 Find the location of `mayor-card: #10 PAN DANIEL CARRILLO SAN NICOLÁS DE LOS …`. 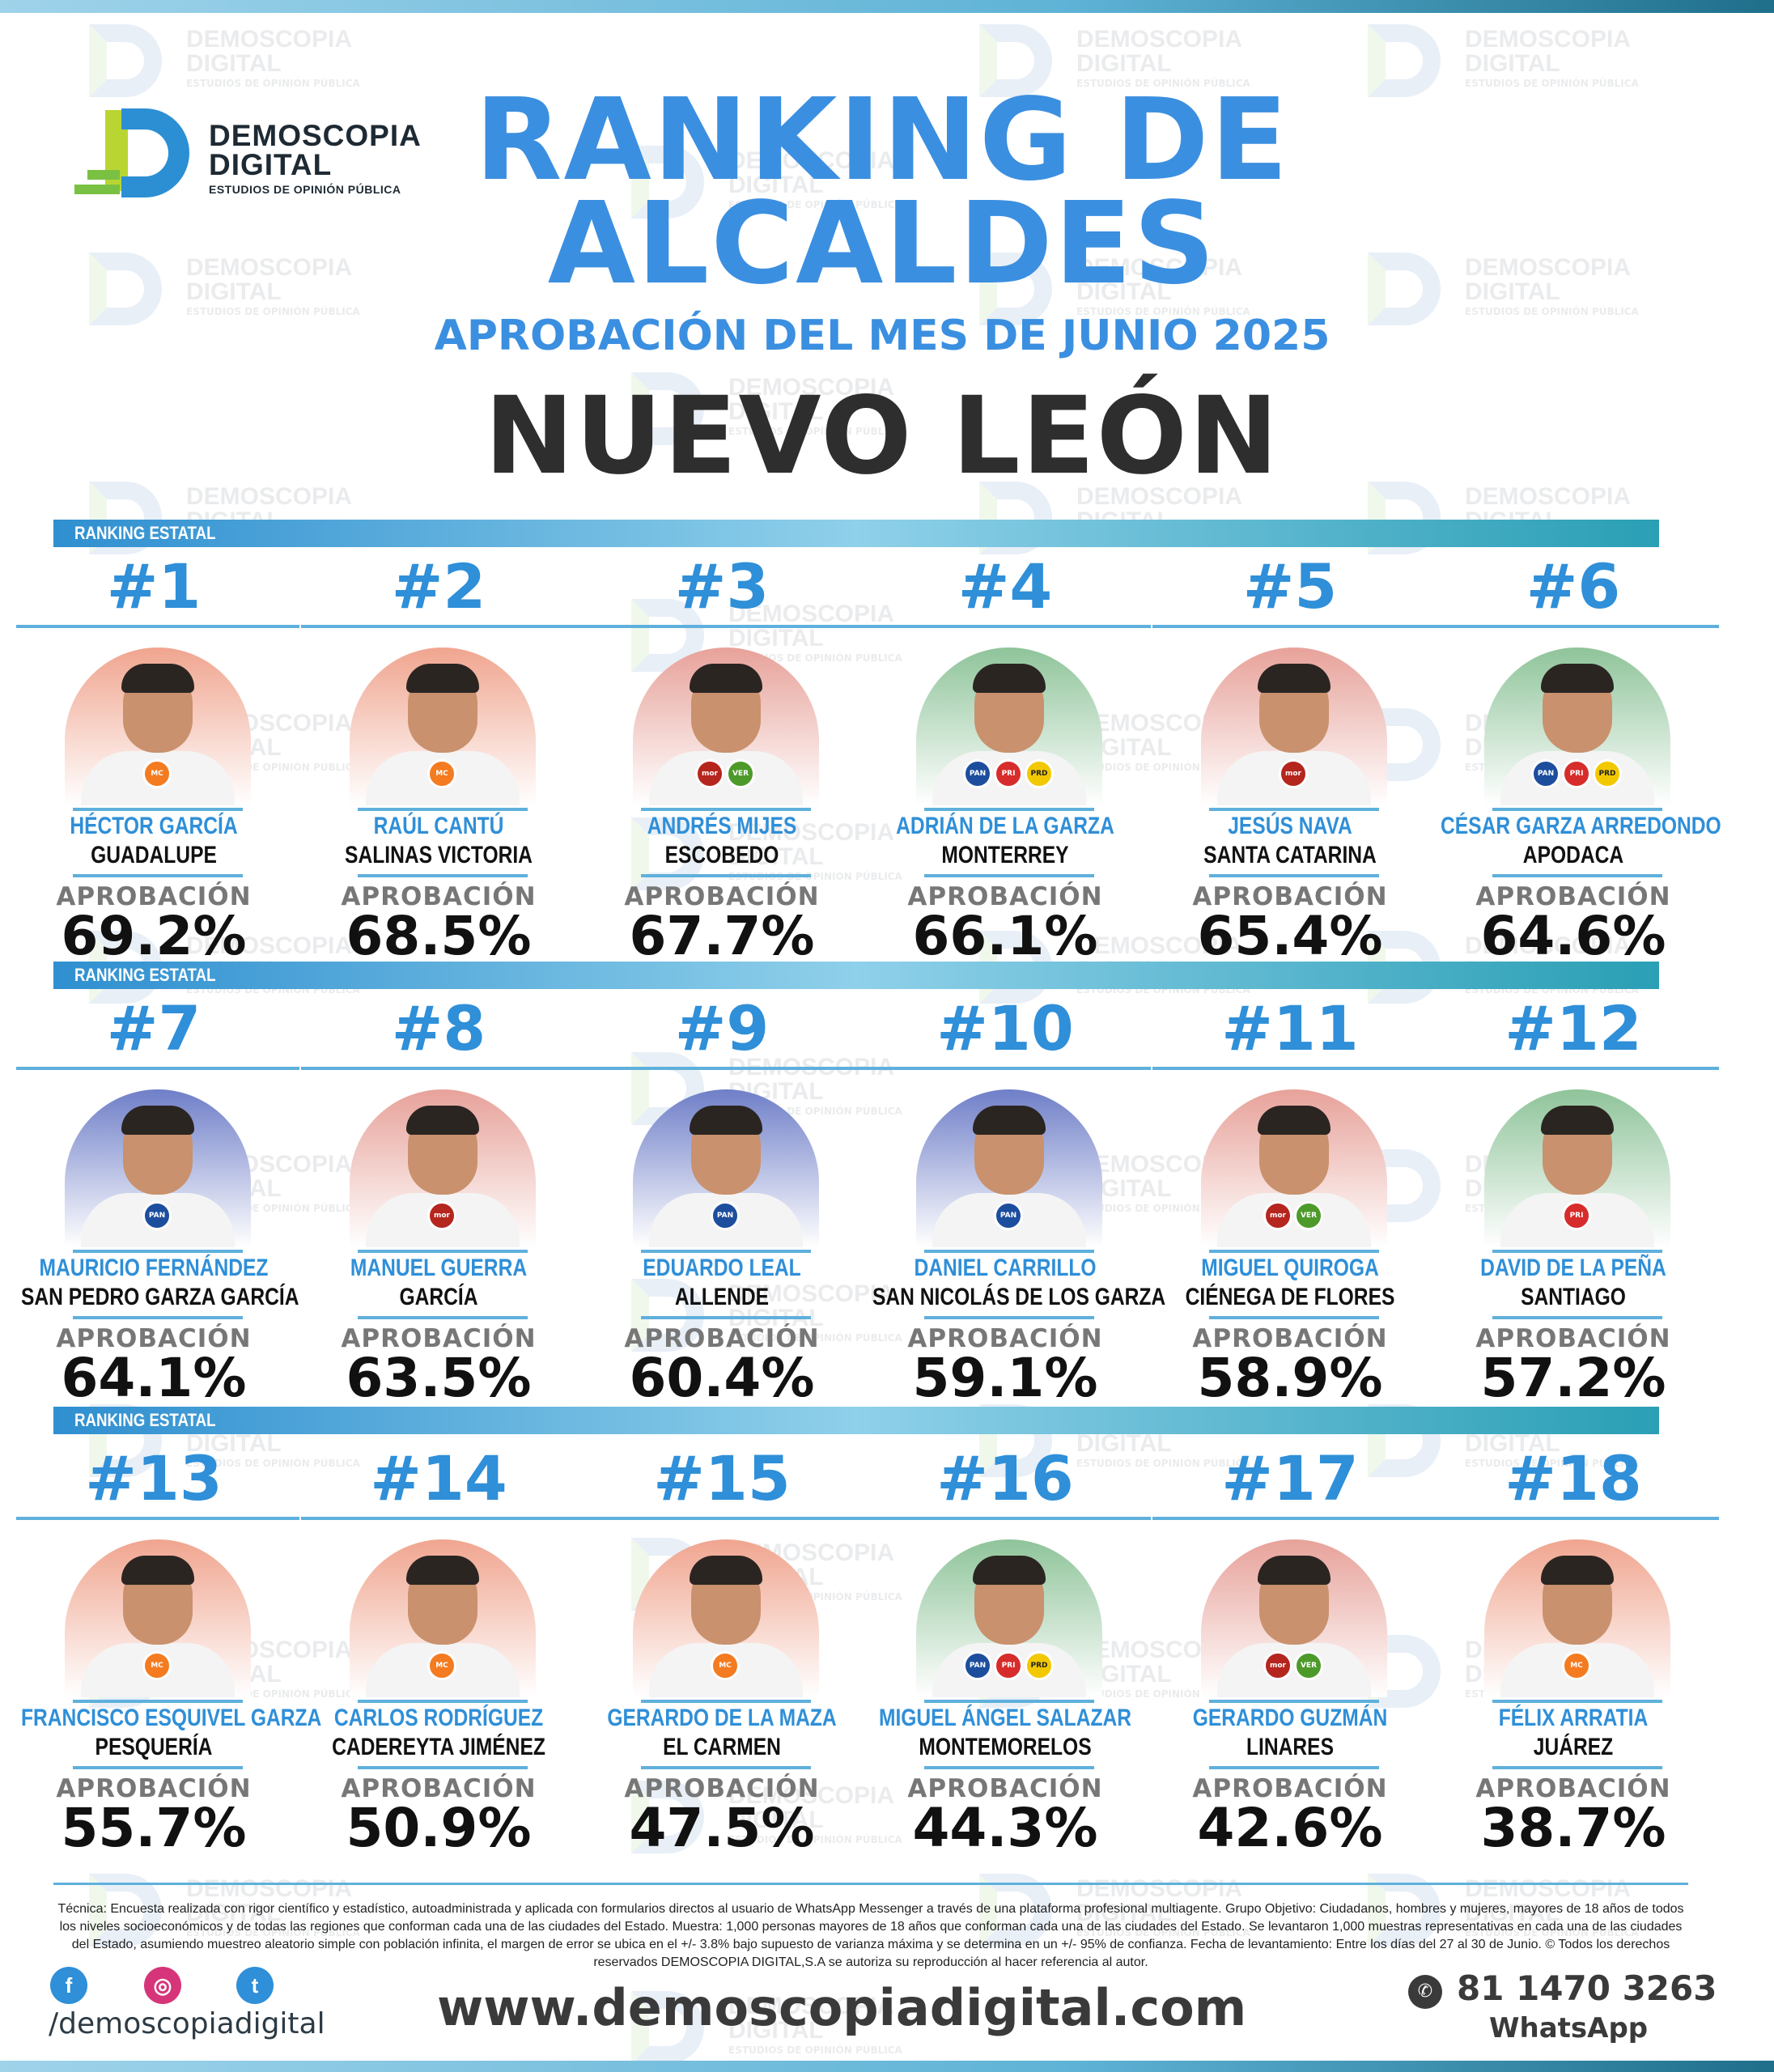

mayor-card: #10 PAN DANIEL CARRILLO SAN NICOLÁS DE LOS … is located at coordinates (1016, 1200).